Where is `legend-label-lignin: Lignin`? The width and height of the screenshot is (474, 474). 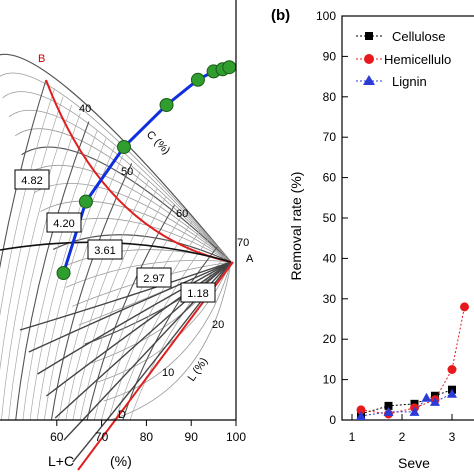 legend-label-lignin: Lignin is located at coordinates (409, 81).